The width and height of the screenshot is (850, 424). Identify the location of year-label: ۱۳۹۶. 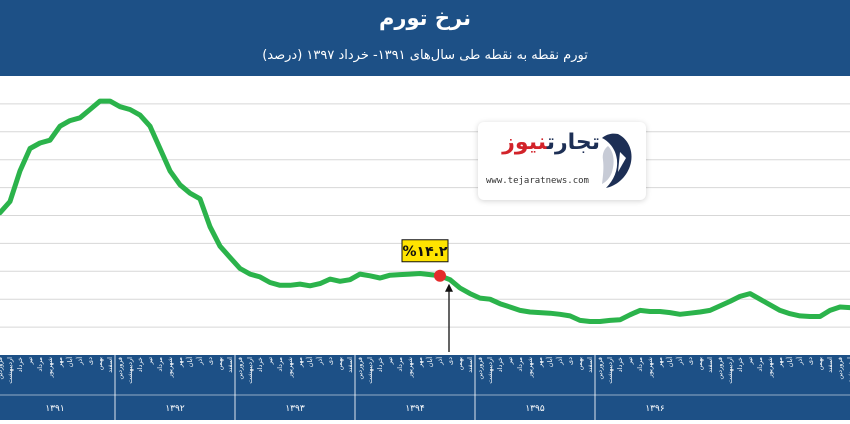
(655, 409).